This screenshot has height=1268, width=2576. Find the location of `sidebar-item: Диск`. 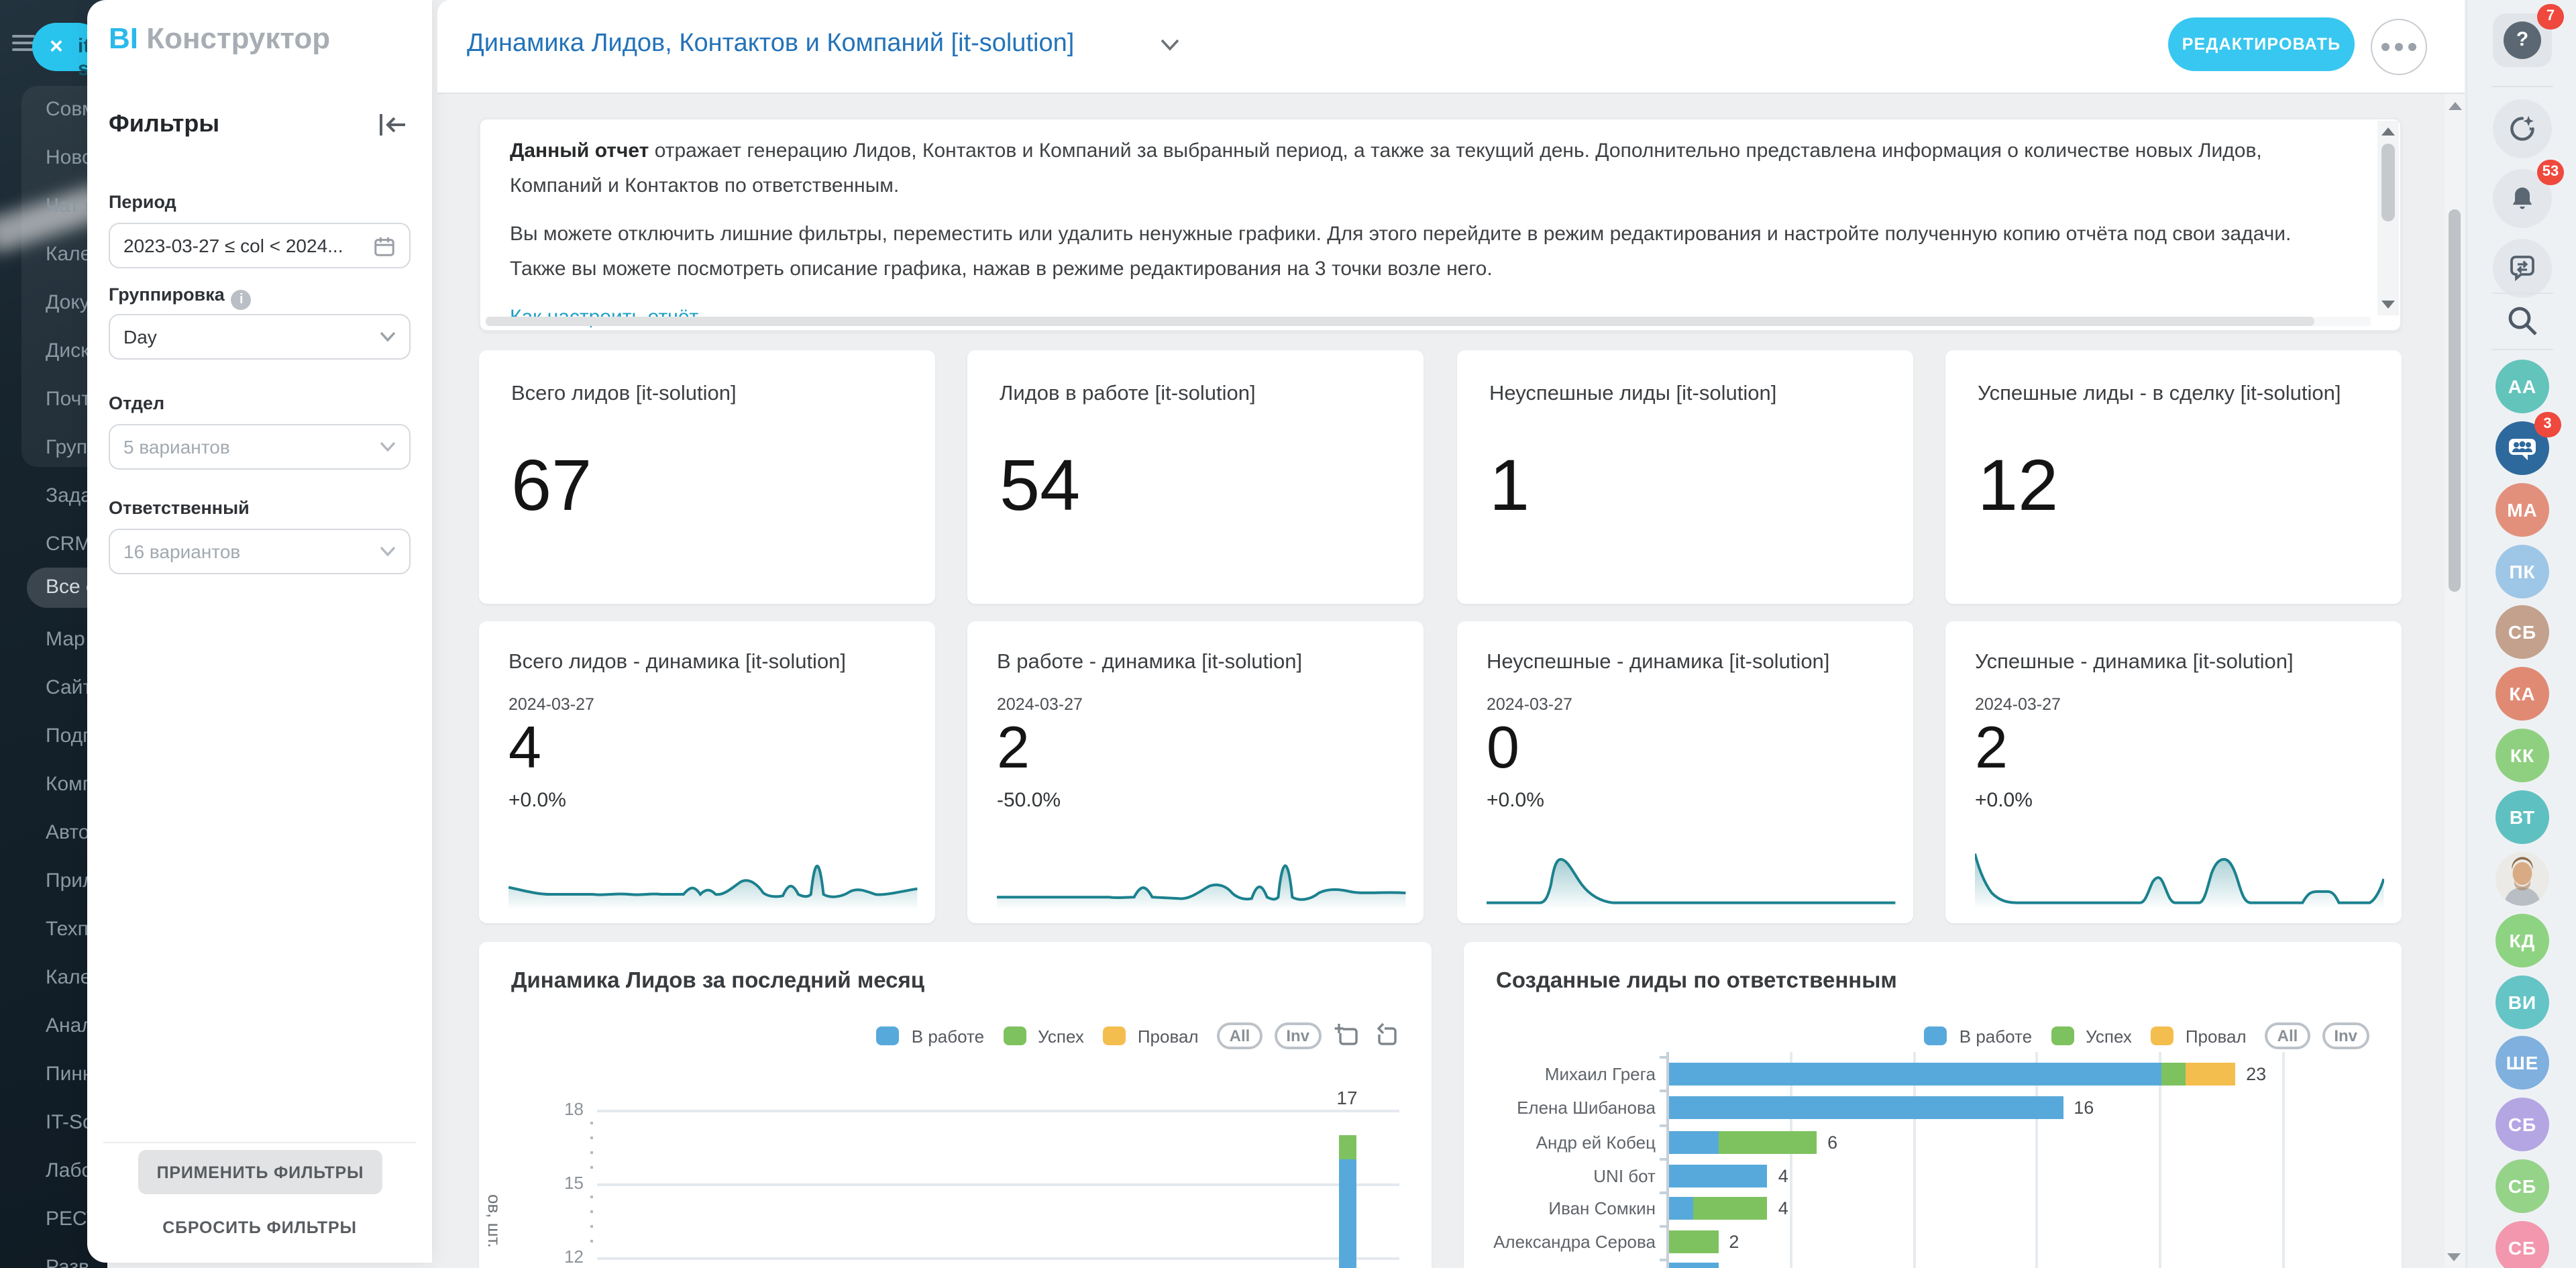

sidebar-item: Диск is located at coordinates (68, 351).